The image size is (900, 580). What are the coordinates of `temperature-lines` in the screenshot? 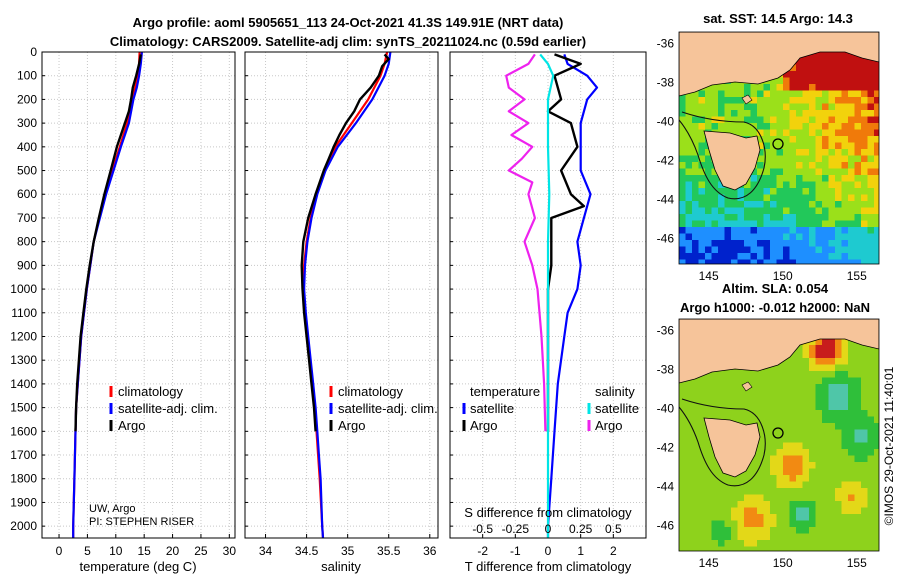 It's located at (107, 294).